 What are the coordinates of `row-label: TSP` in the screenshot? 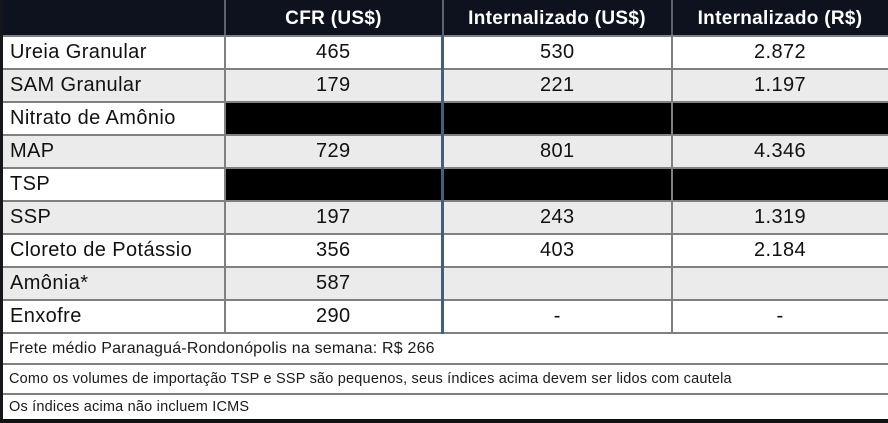 It's located at (113, 184).